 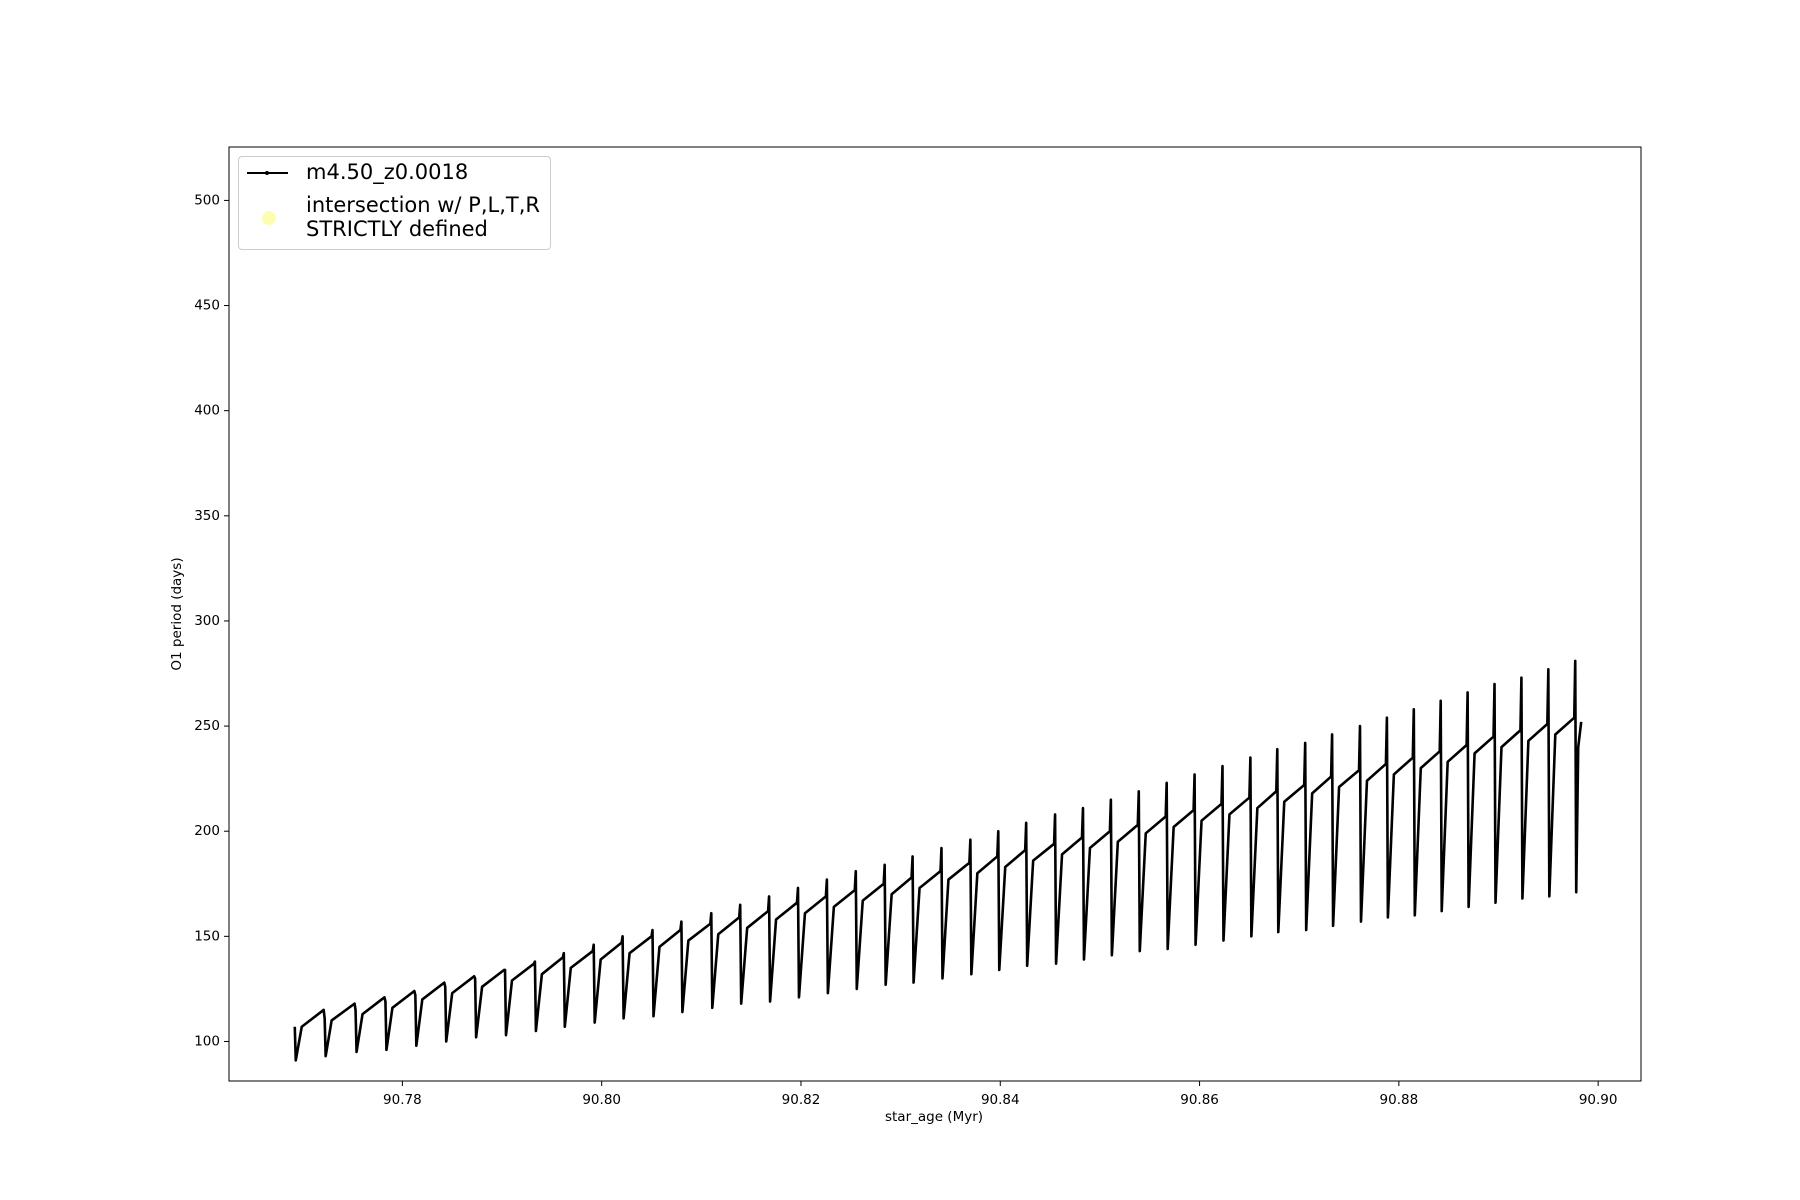 What do you see at coordinates (207, 516) in the screenshot?
I see `y-tick-label: 350` at bounding box center [207, 516].